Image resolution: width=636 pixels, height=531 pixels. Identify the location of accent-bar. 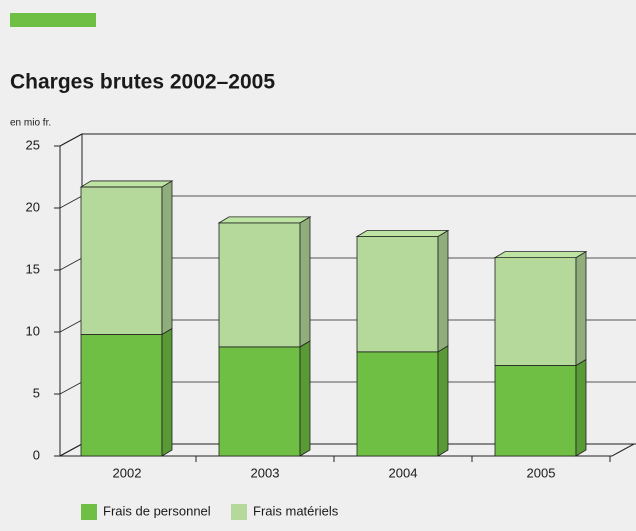
(53, 20).